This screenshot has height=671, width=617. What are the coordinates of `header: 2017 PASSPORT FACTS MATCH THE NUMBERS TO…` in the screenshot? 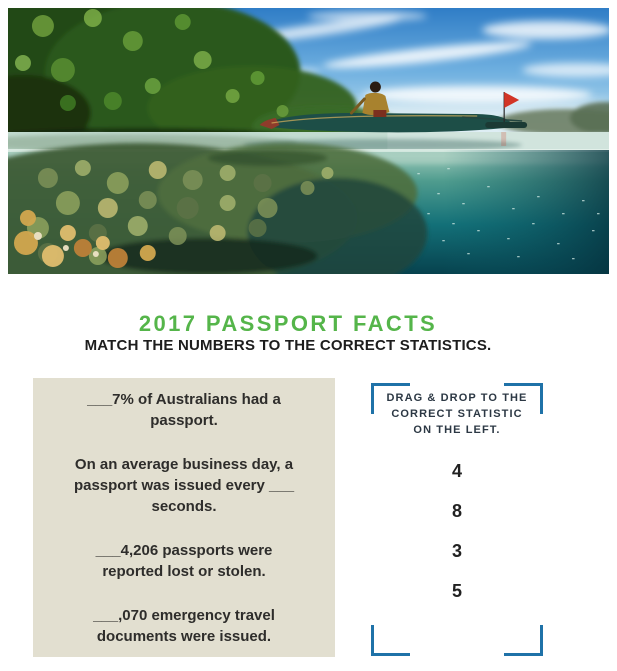 It's located at (288, 333).